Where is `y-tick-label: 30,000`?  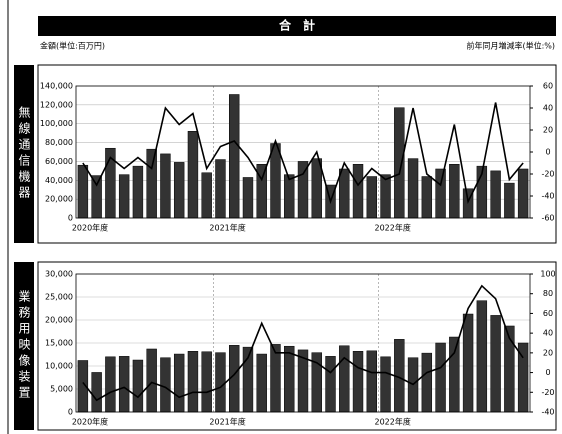
y-tick-label: 30,000 is located at coordinates (59, 274).